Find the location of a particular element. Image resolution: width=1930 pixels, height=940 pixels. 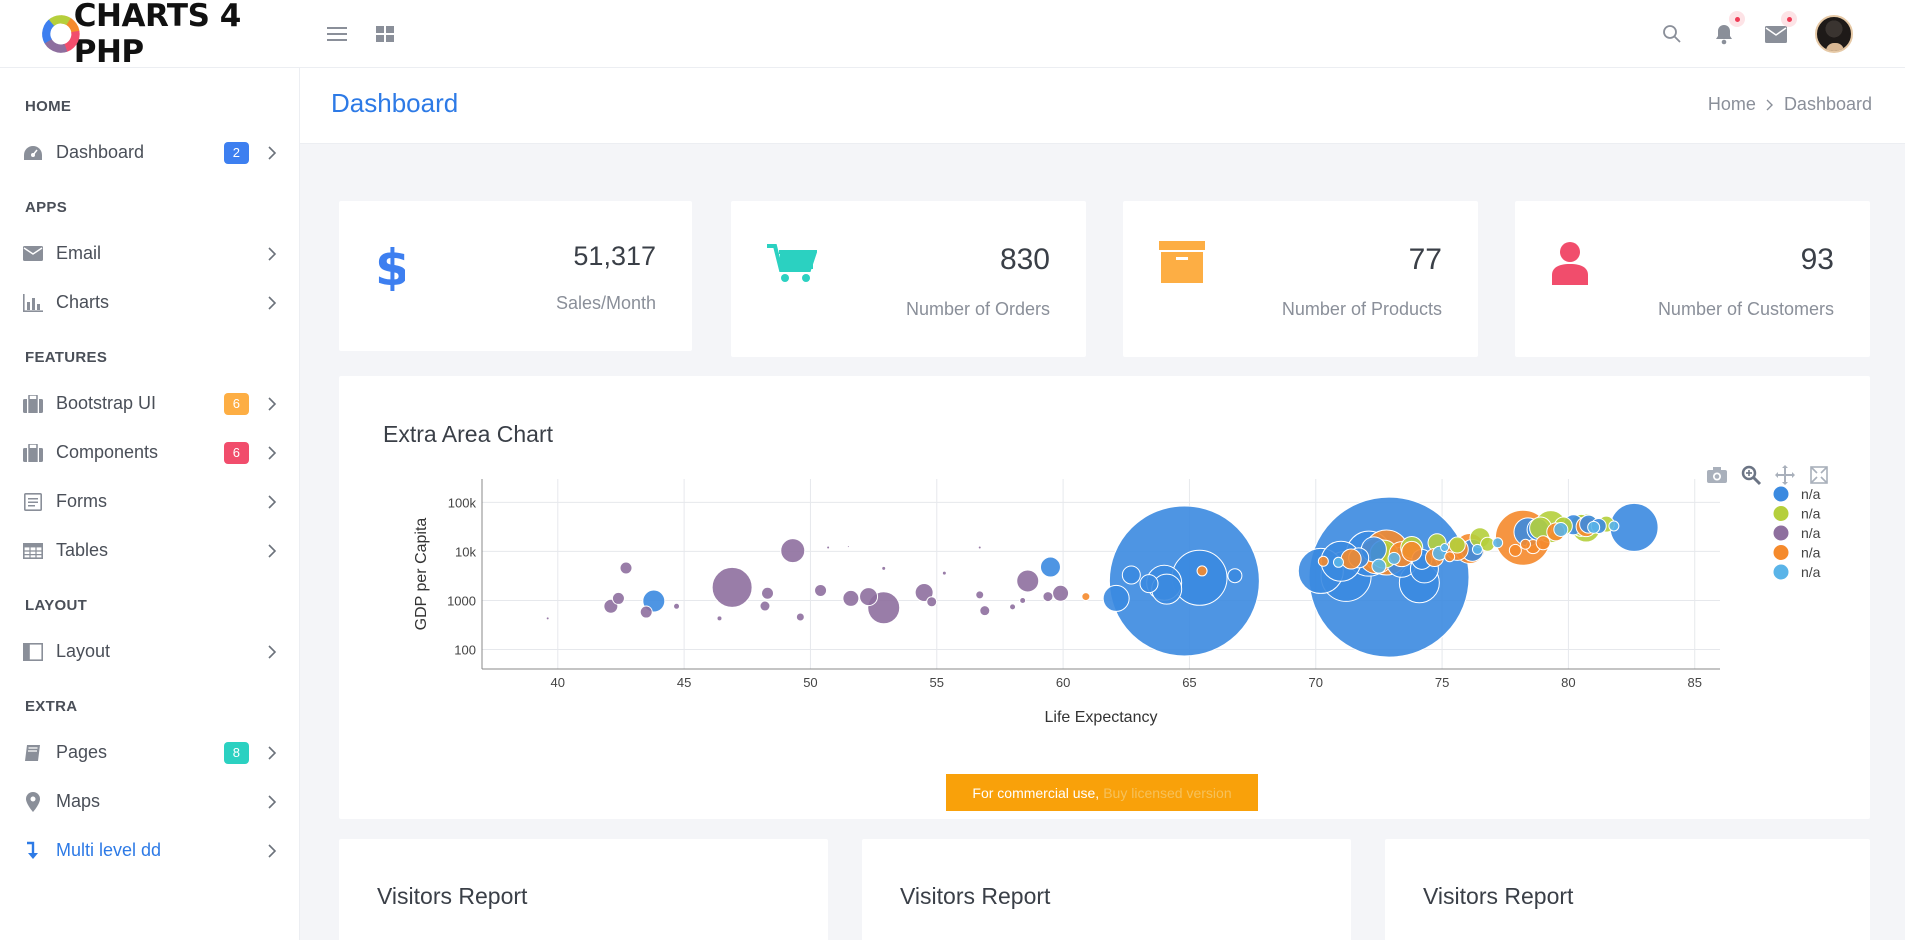

sidebar-item-label: Forms is located at coordinates (81, 501).